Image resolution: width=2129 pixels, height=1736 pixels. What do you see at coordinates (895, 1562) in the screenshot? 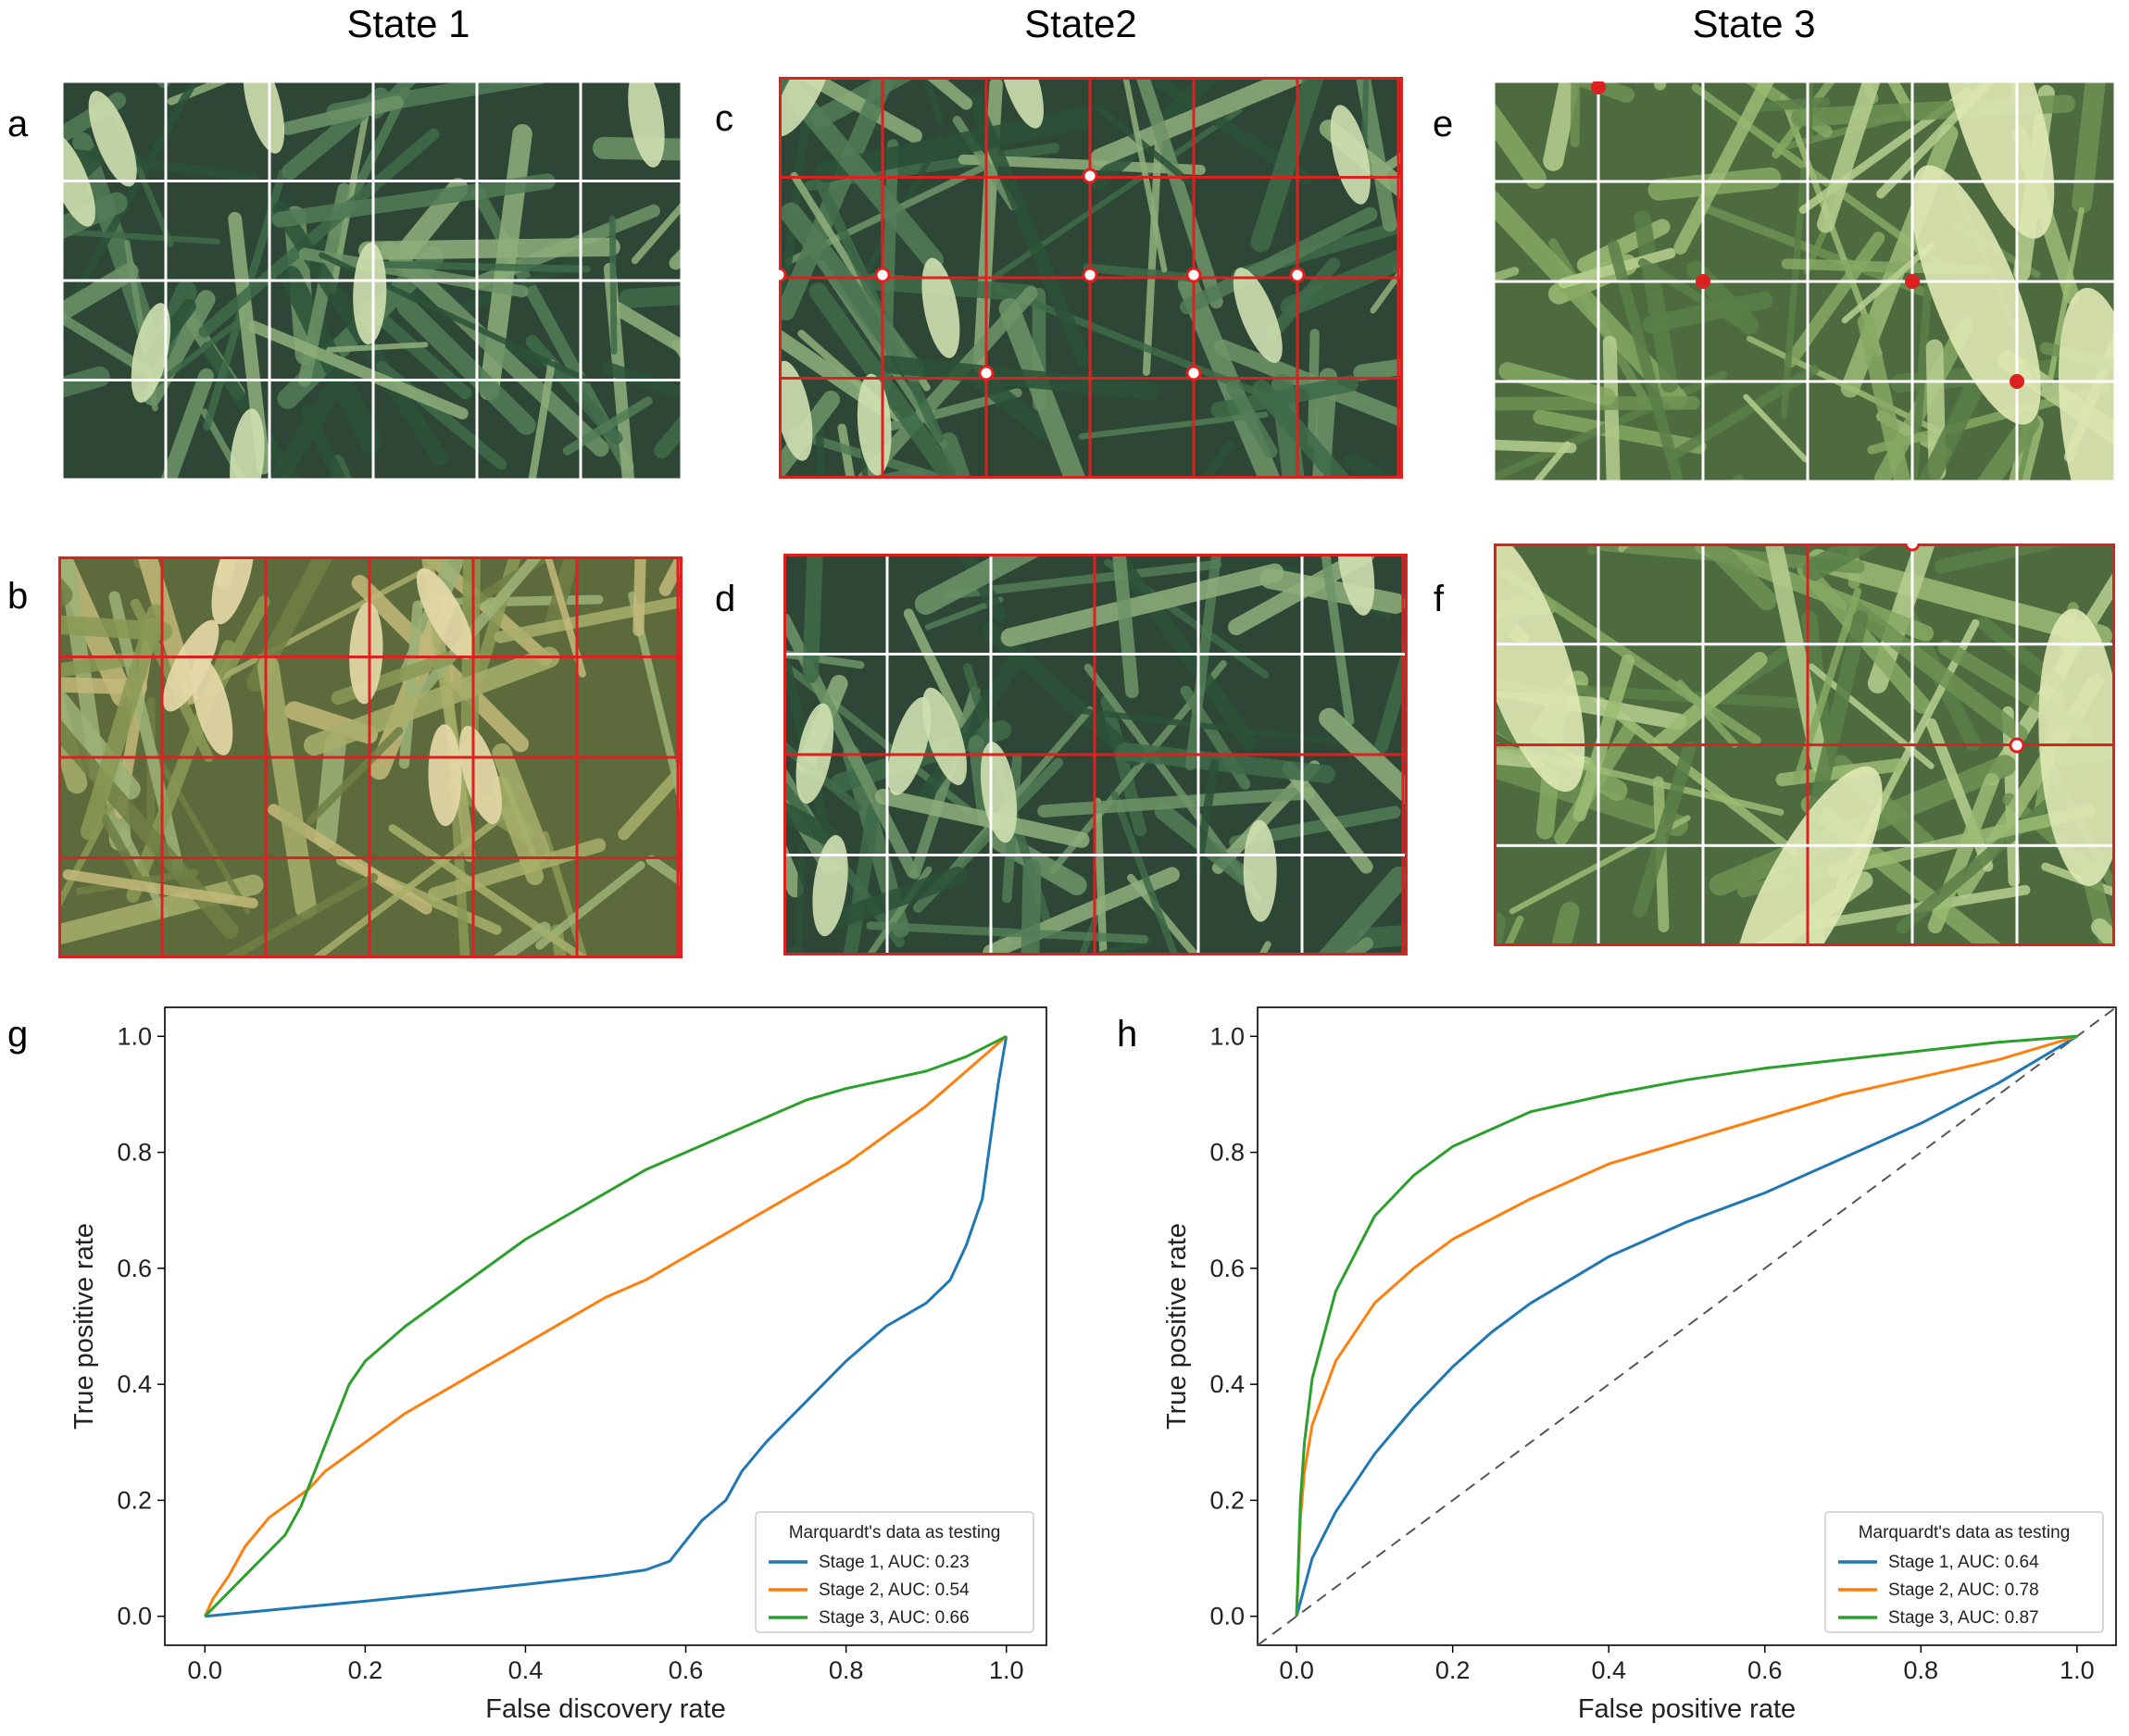
I see `legend-entry-stage-1: Stage 1, AUC: 0.23` at bounding box center [895, 1562].